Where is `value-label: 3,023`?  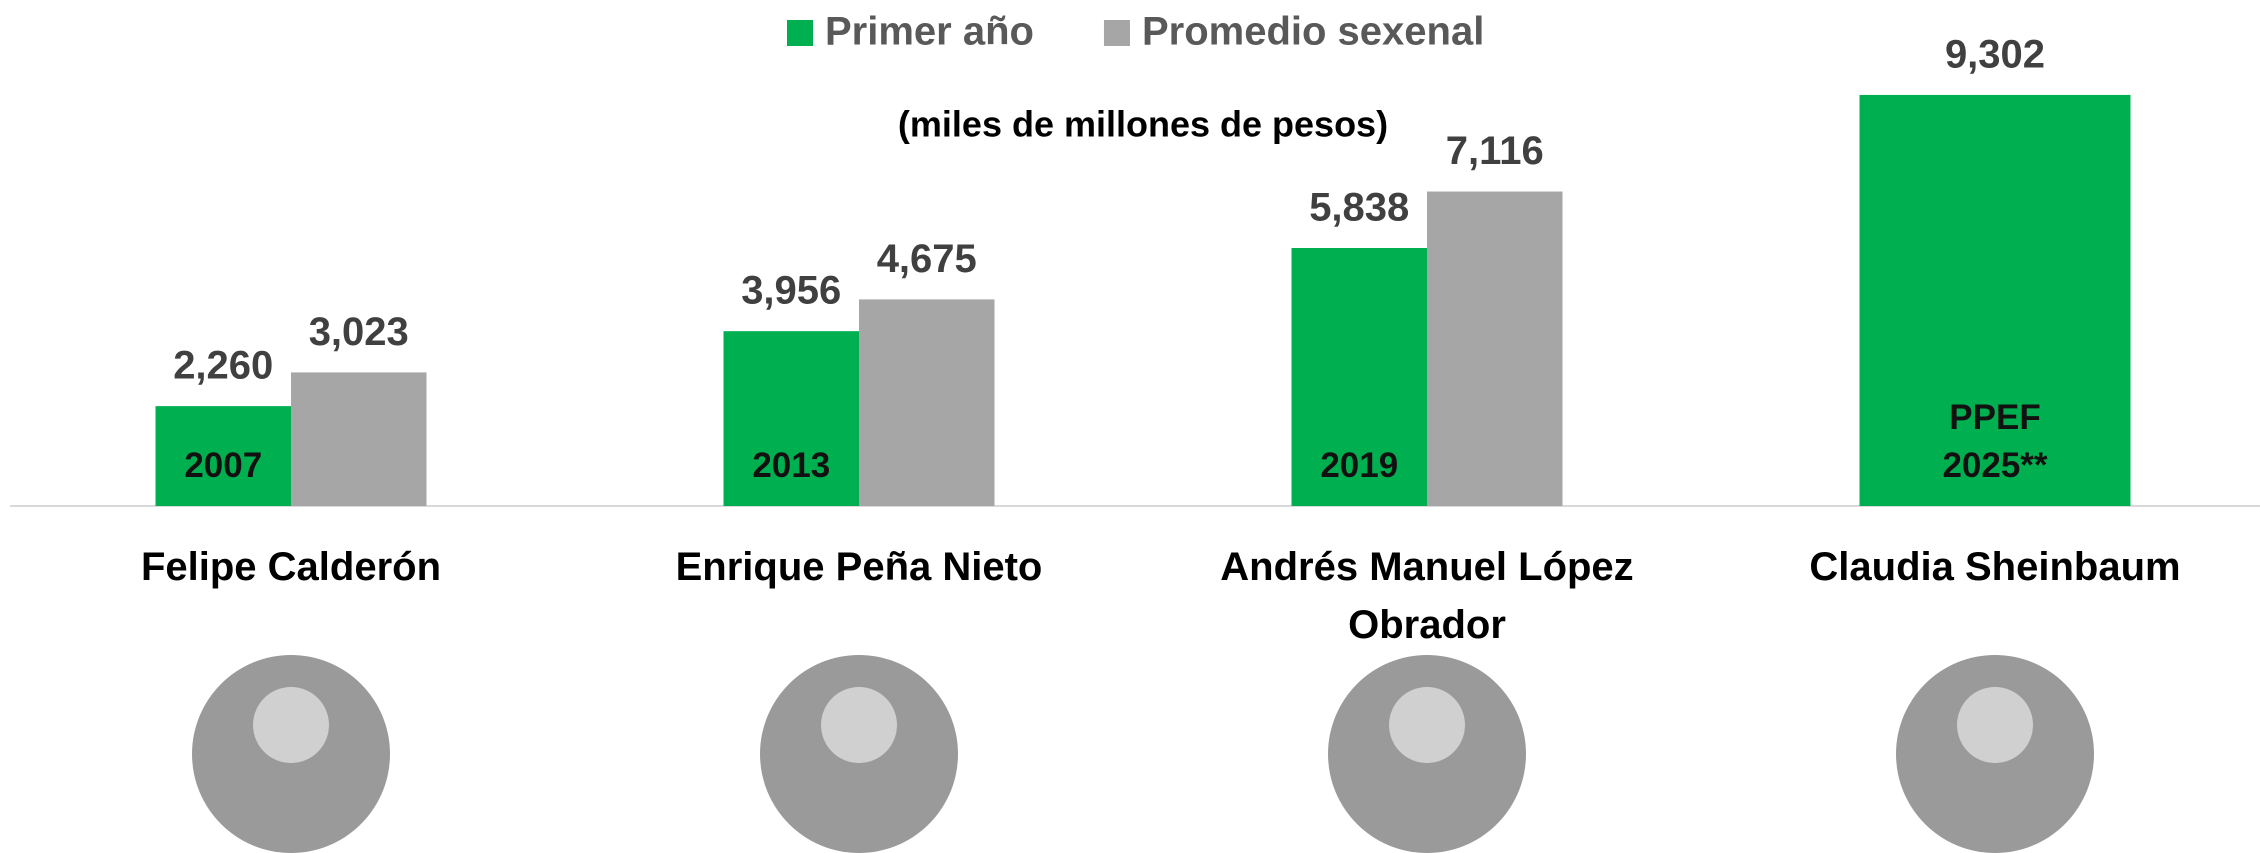
value-label: 3,023 is located at coordinates (359, 332).